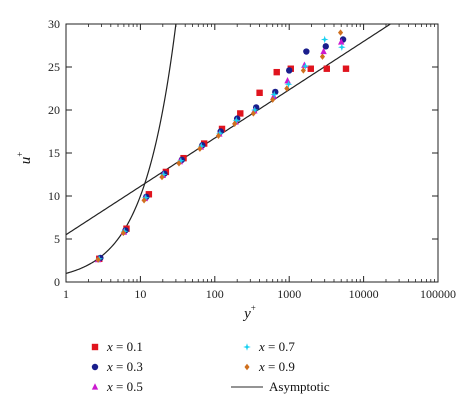  Describe the element at coordinates (54, 67) in the screenshot. I see `y-tick-label: 25` at that location.